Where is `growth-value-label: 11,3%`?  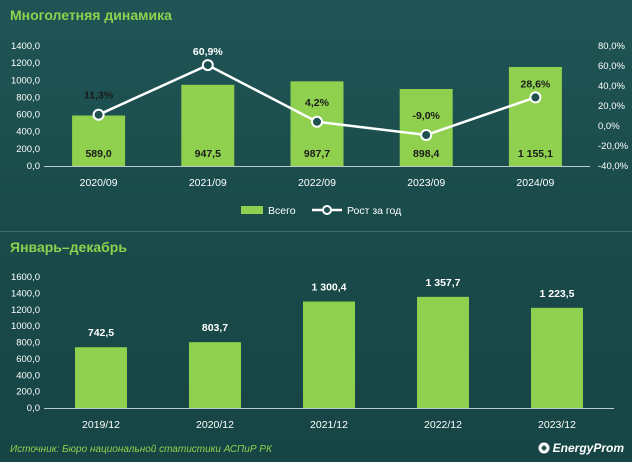
growth-value-label: 11,3% is located at coordinates (99, 96).